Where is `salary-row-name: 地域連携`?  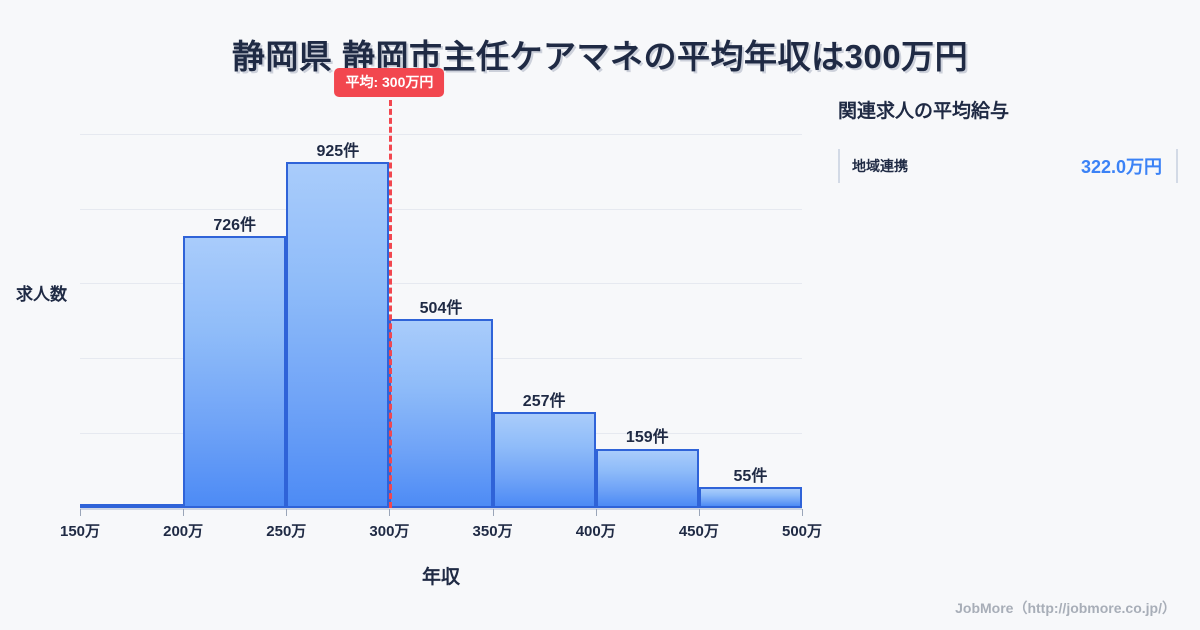
salary-row-name: 地域連携 is located at coordinates (880, 166).